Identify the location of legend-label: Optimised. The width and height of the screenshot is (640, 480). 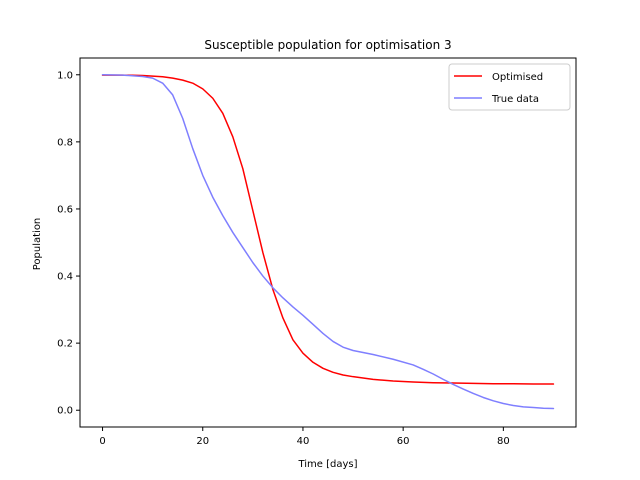
(517, 77).